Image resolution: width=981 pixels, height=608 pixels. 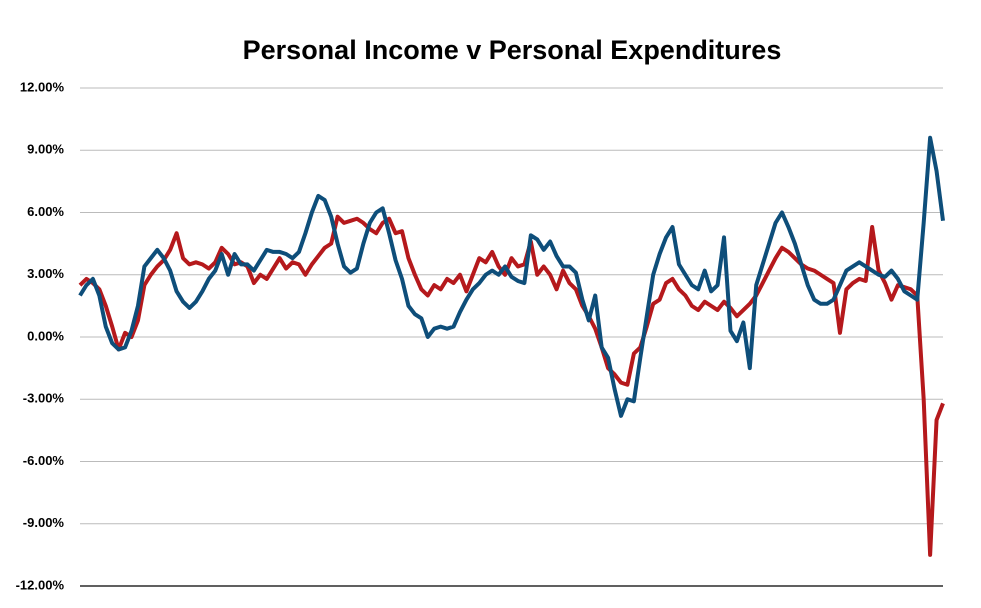 I want to click on y-tick-label: 3.00%, so click(x=45, y=273).